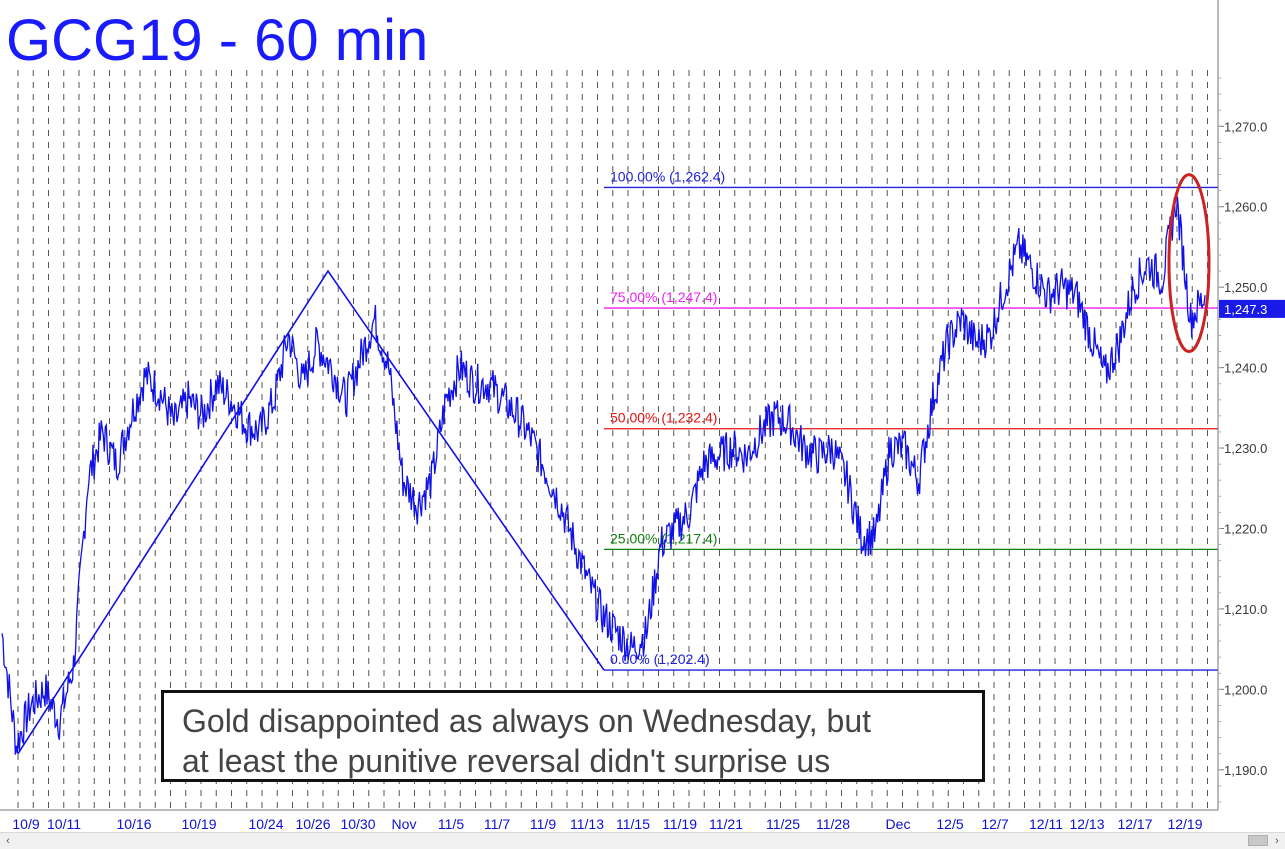 This screenshot has width=1285, height=849. Describe the element at coordinates (543, 824) in the screenshot. I see `x-tick-label: 11/9` at that location.